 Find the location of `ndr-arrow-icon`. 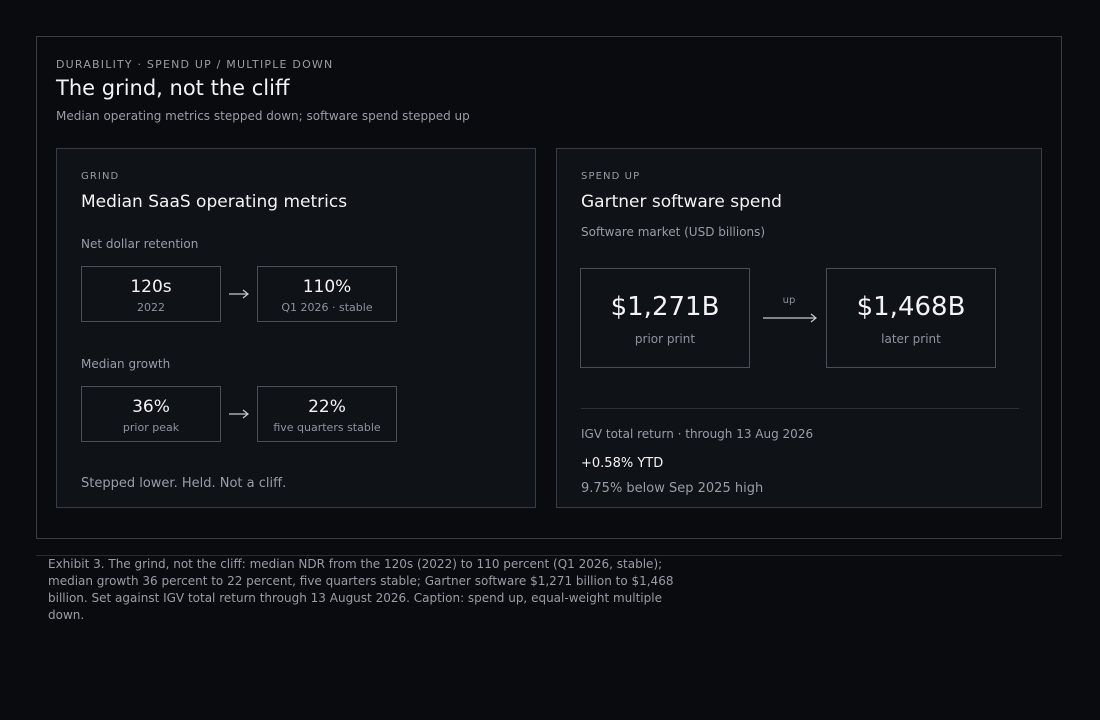

ndr-arrow-icon is located at coordinates (239, 294).